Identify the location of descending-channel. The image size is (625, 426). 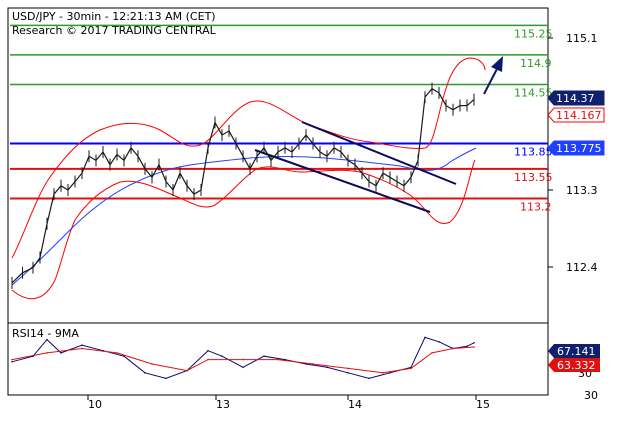
(355, 167).